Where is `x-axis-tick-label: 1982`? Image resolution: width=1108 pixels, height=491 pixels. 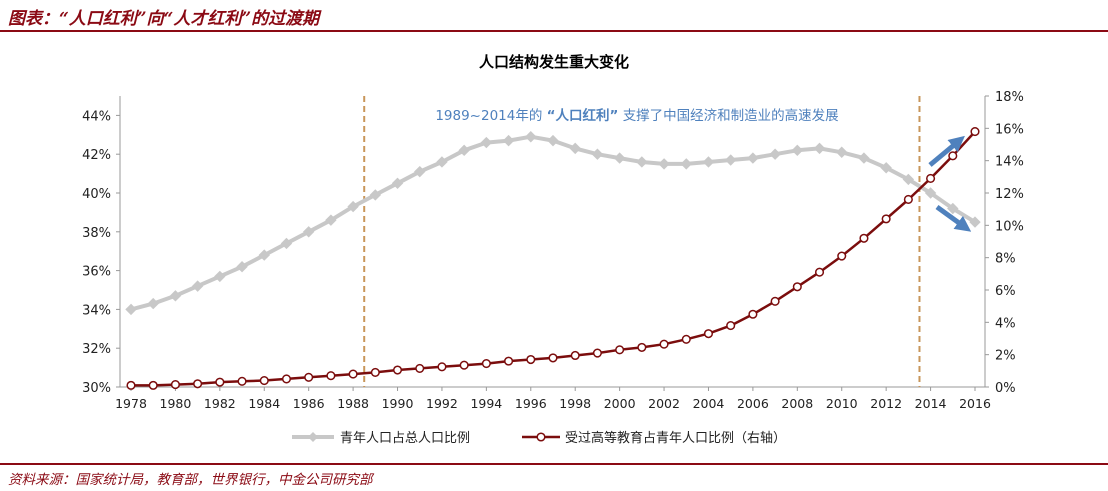
x-axis-tick-label: 1982 is located at coordinates (220, 403).